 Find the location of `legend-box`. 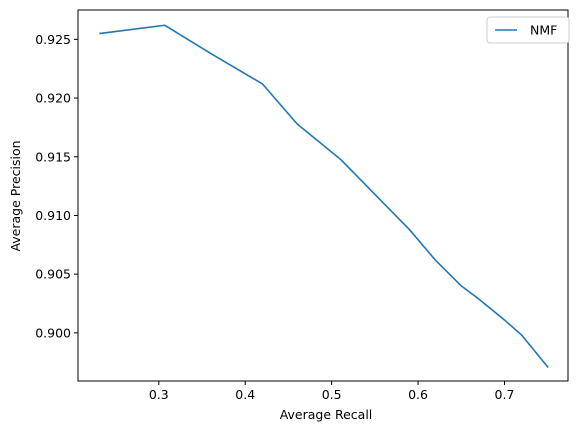

legend-box is located at coordinates (528, 30).